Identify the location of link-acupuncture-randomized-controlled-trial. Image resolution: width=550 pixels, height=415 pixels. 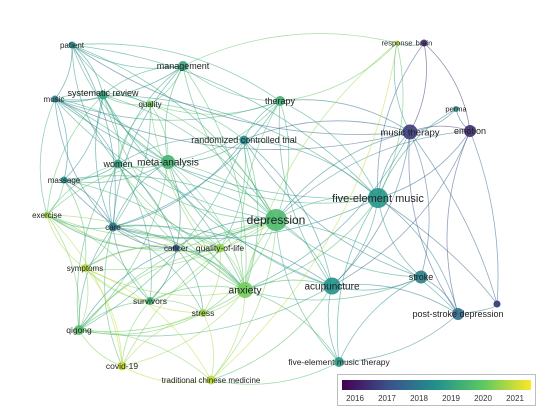
(288, 213).